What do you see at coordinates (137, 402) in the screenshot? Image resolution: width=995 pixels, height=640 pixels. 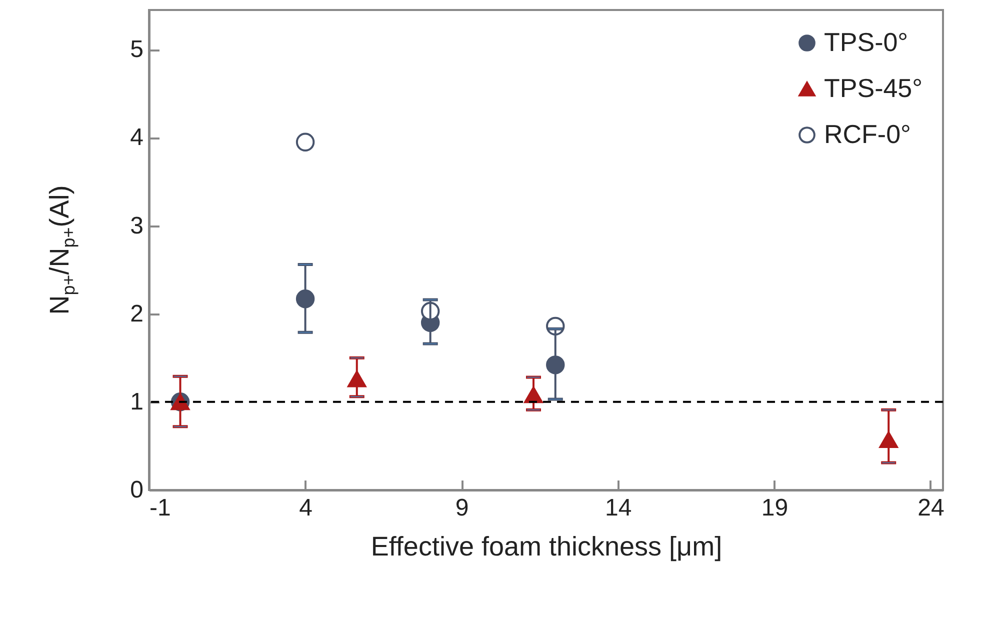 I see `y-tick-label: 1` at bounding box center [137, 402].